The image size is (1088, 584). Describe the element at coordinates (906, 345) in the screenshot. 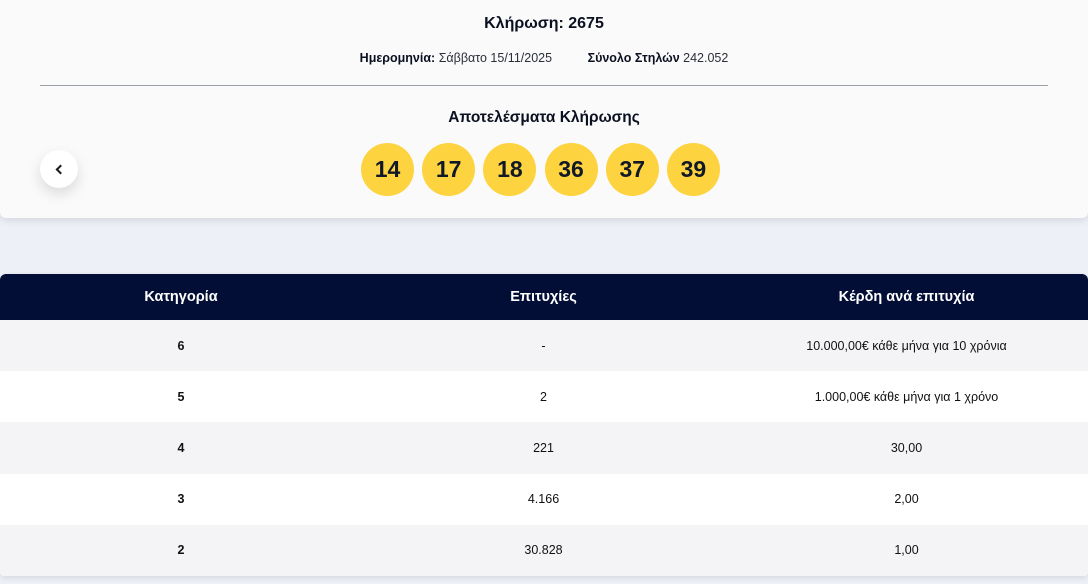

I see `cell-prize: 10.000,00€ κάθε μήνα για 10 χρόνια` at that location.